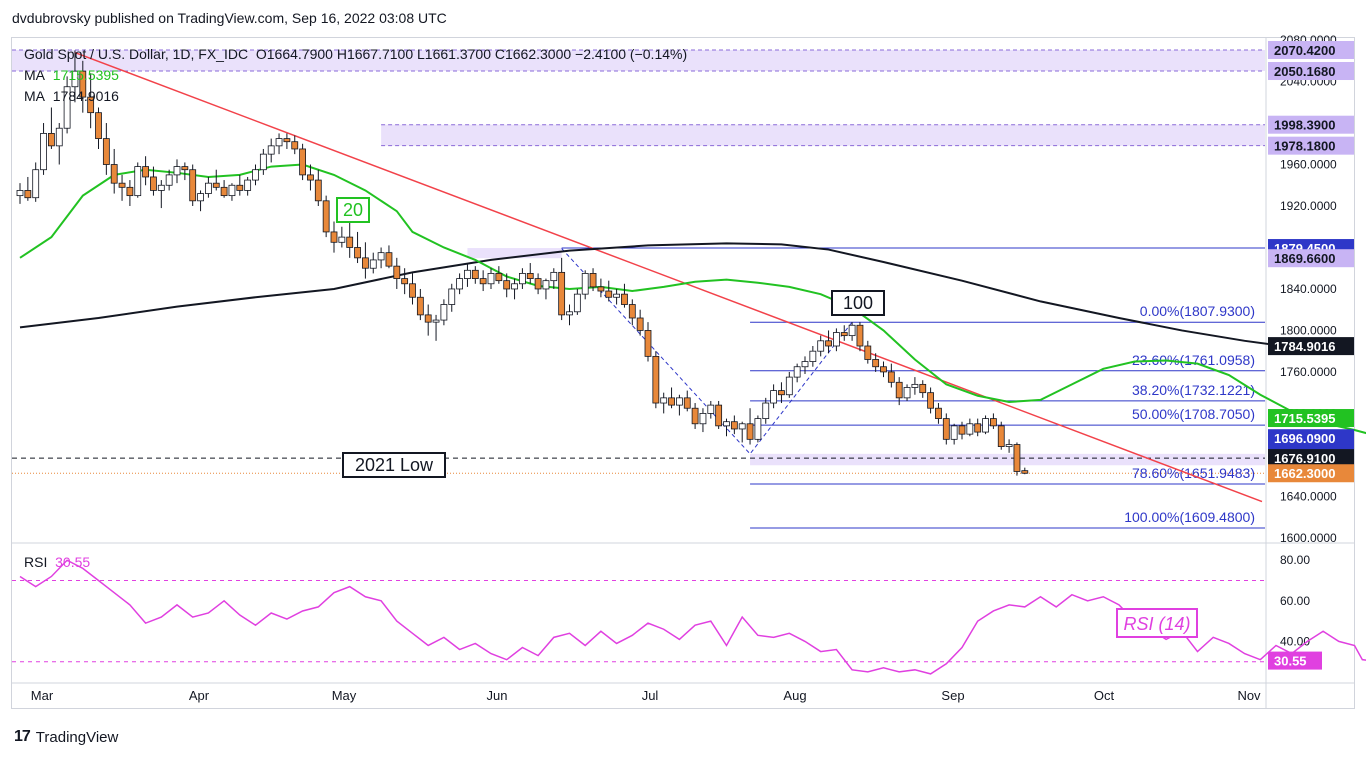 This screenshot has height=758, width=1366. What do you see at coordinates (353, 210) in the screenshot?
I see `ma20-tag: 20` at bounding box center [353, 210].